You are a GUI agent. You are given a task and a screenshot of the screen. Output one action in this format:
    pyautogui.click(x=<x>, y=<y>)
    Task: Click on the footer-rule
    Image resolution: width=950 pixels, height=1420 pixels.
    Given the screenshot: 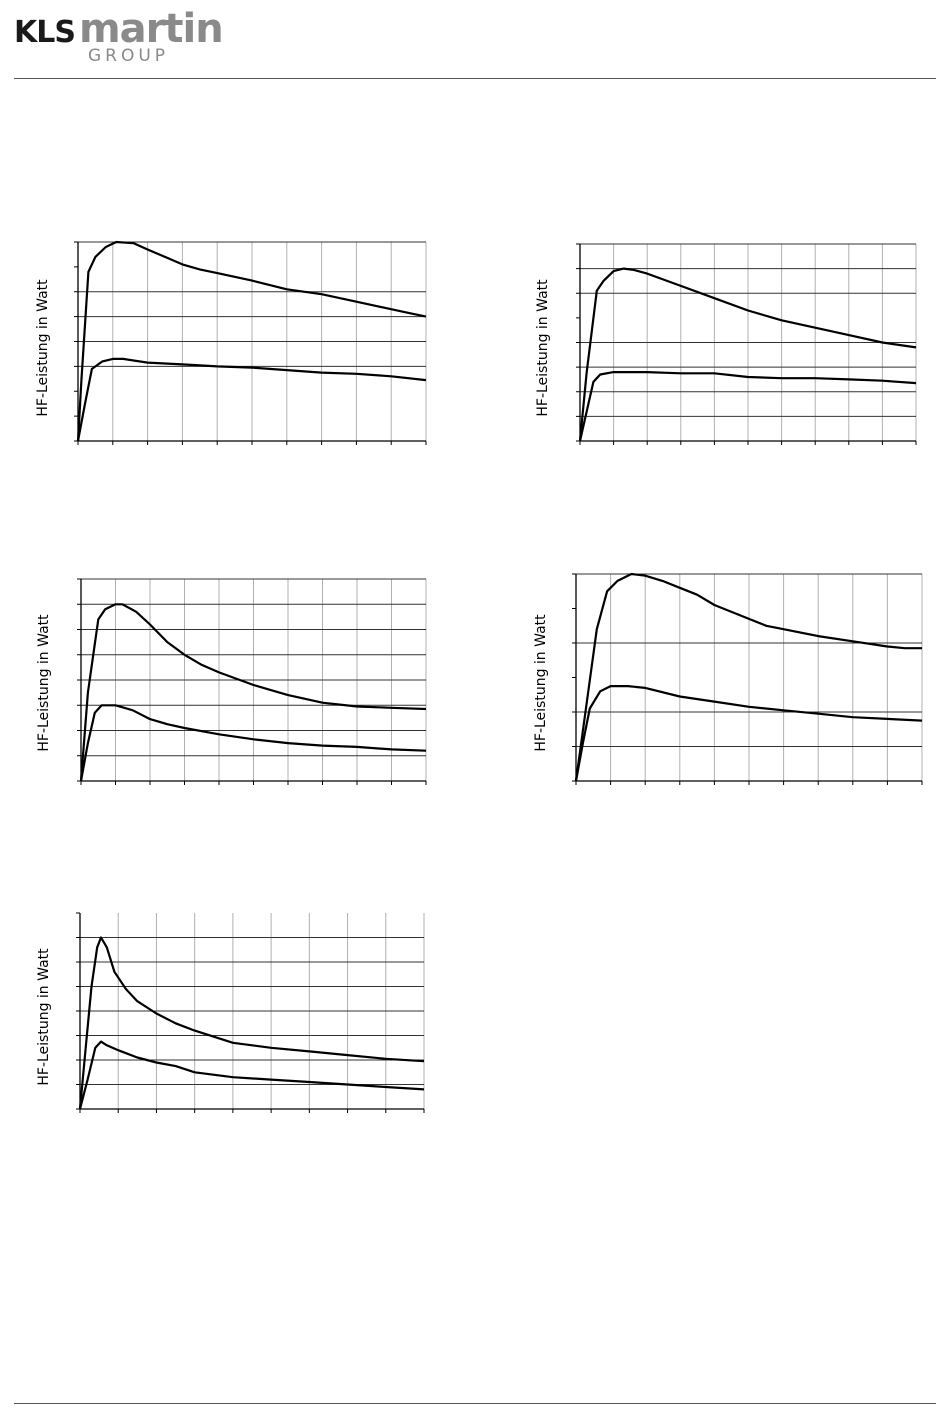 What is the action you would take?
    pyautogui.click(x=475, y=1403)
    